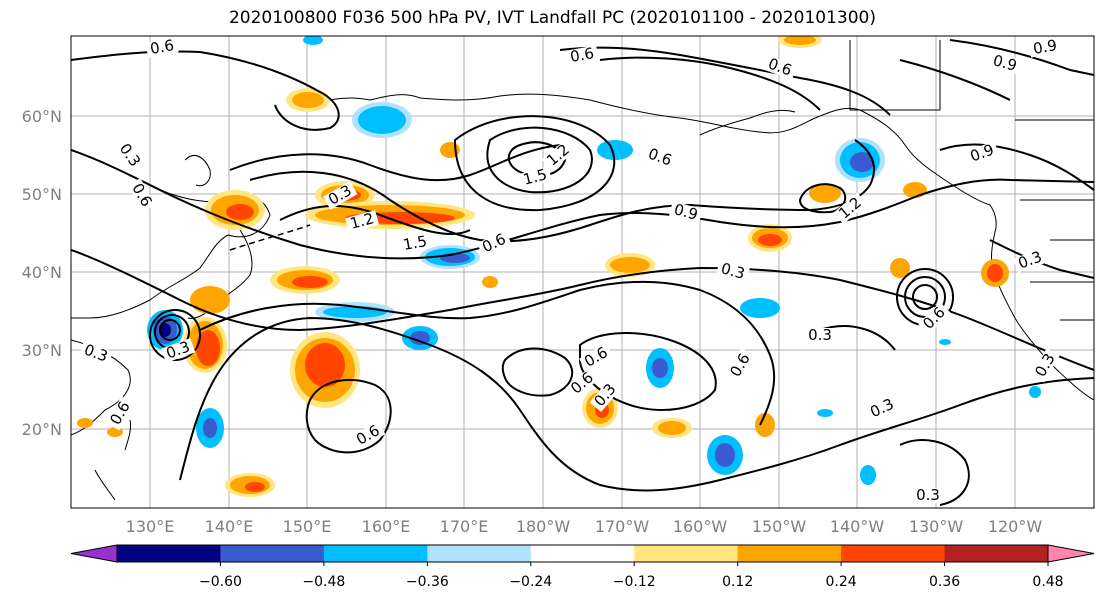 This screenshot has height=601, width=1105. Describe the element at coordinates (42, 350) in the screenshot. I see `lat-label: 30°N` at that location.